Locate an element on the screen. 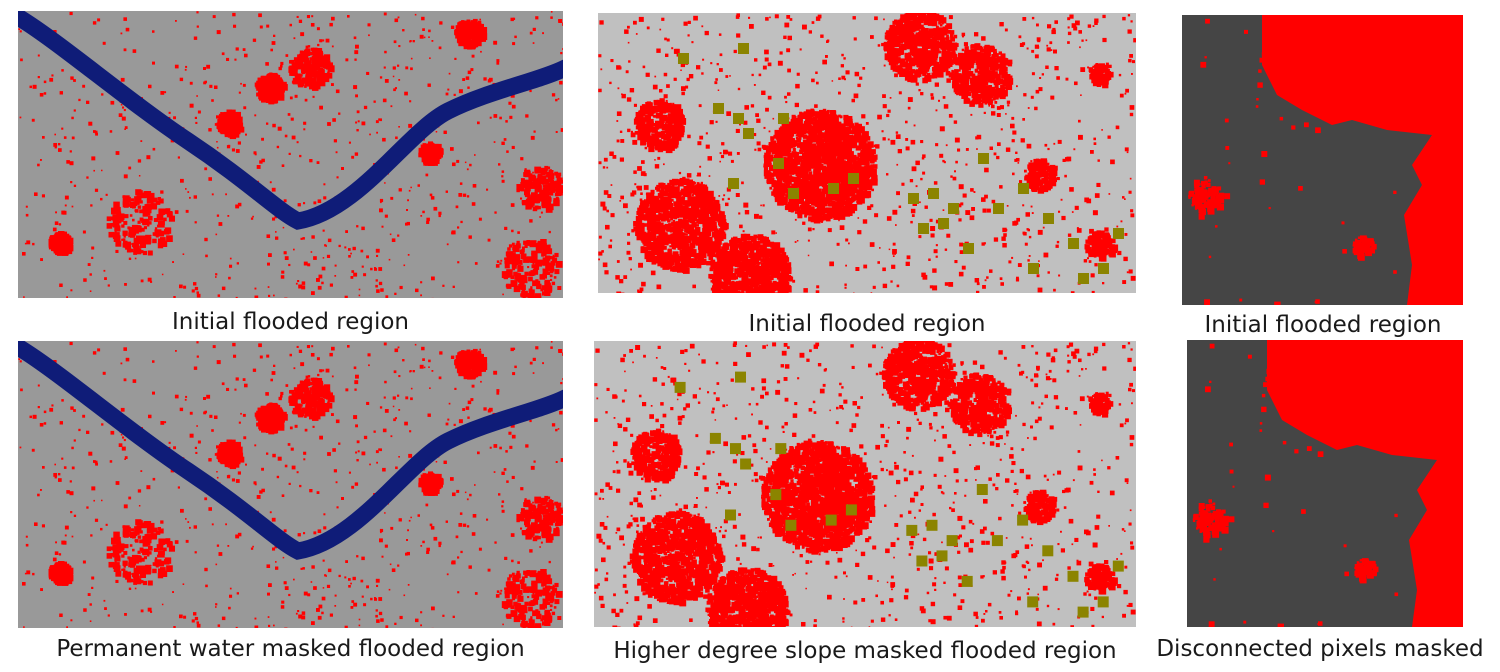  panel-col3-top-initial-flood-map is located at coordinates (1322, 160).